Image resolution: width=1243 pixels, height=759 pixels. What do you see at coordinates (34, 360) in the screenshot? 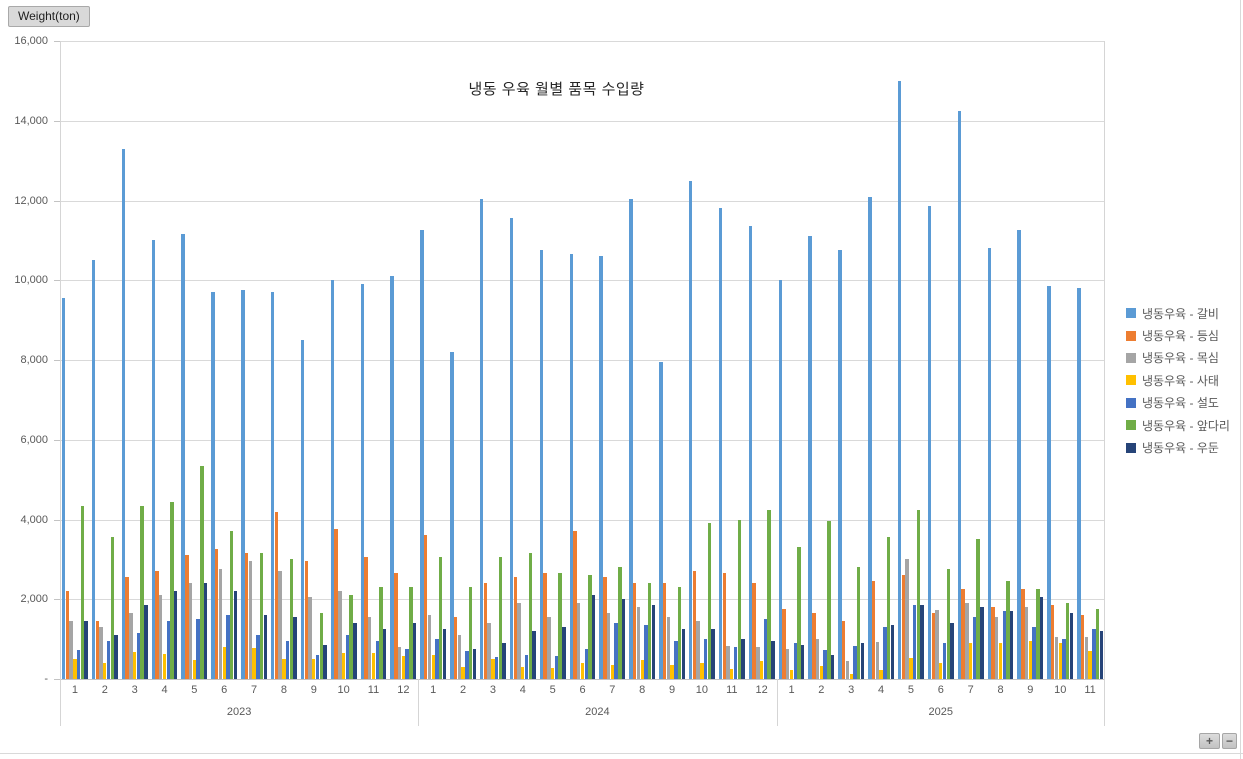
I see `y-axis-label: 8,000` at bounding box center [34, 360].